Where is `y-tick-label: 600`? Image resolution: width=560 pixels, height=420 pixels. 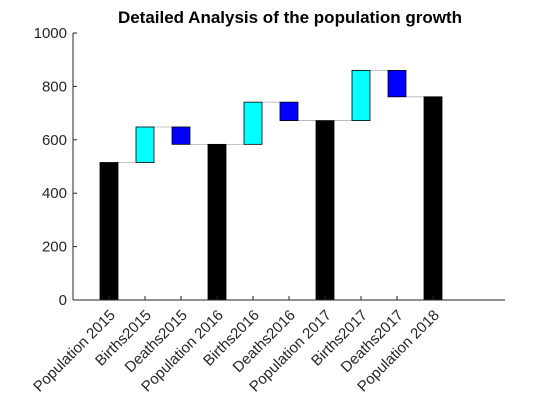 y-tick-label: 600 is located at coordinates (54, 140).